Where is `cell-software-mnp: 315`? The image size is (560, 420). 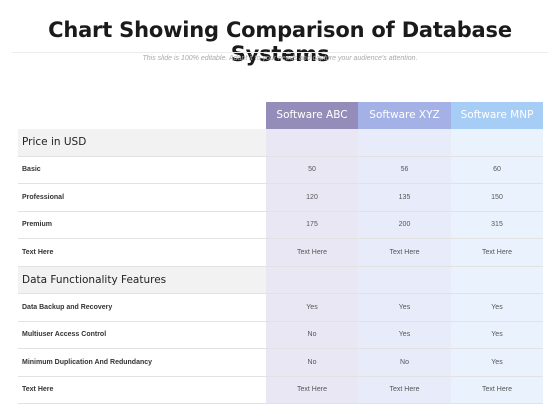
cell-software-mnp: 315 is located at coordinates (497, 225).